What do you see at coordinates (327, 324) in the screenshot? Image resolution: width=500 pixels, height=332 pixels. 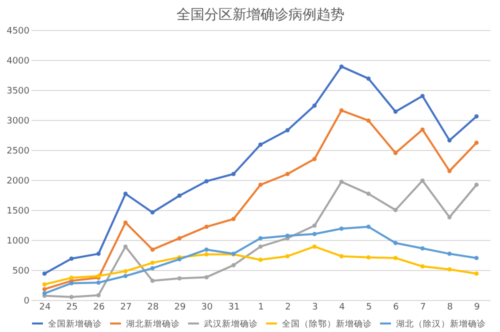 I see `legend-label: 全国（除鄂）新增确诊` at bounding box center [327, 324].